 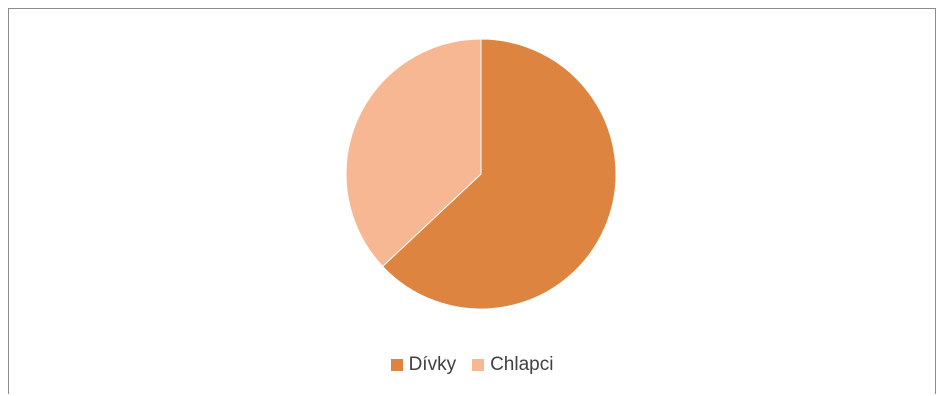 I want to click on legend: Dívky Chlapci, so click(x=472, y=365).